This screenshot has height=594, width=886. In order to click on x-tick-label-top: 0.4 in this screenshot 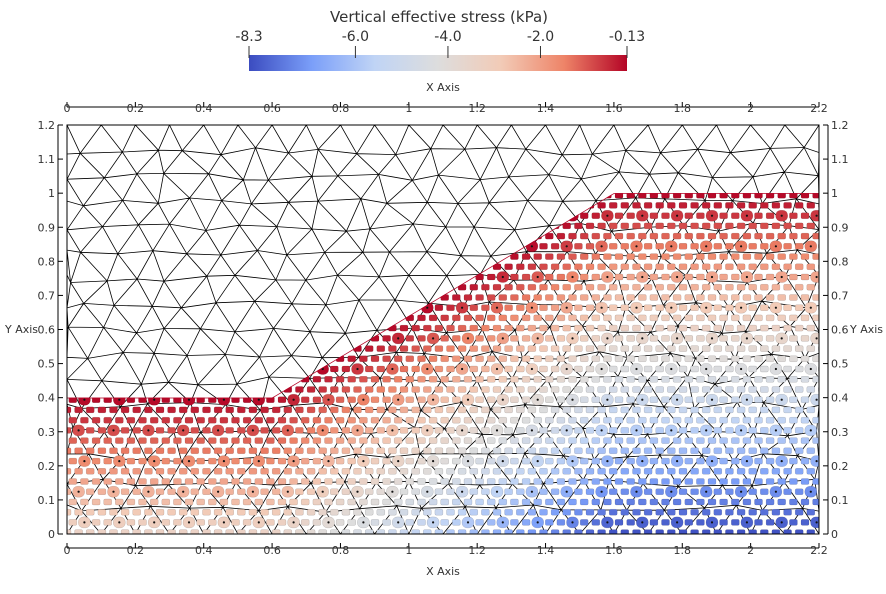, I will do `click(204, 108)`.